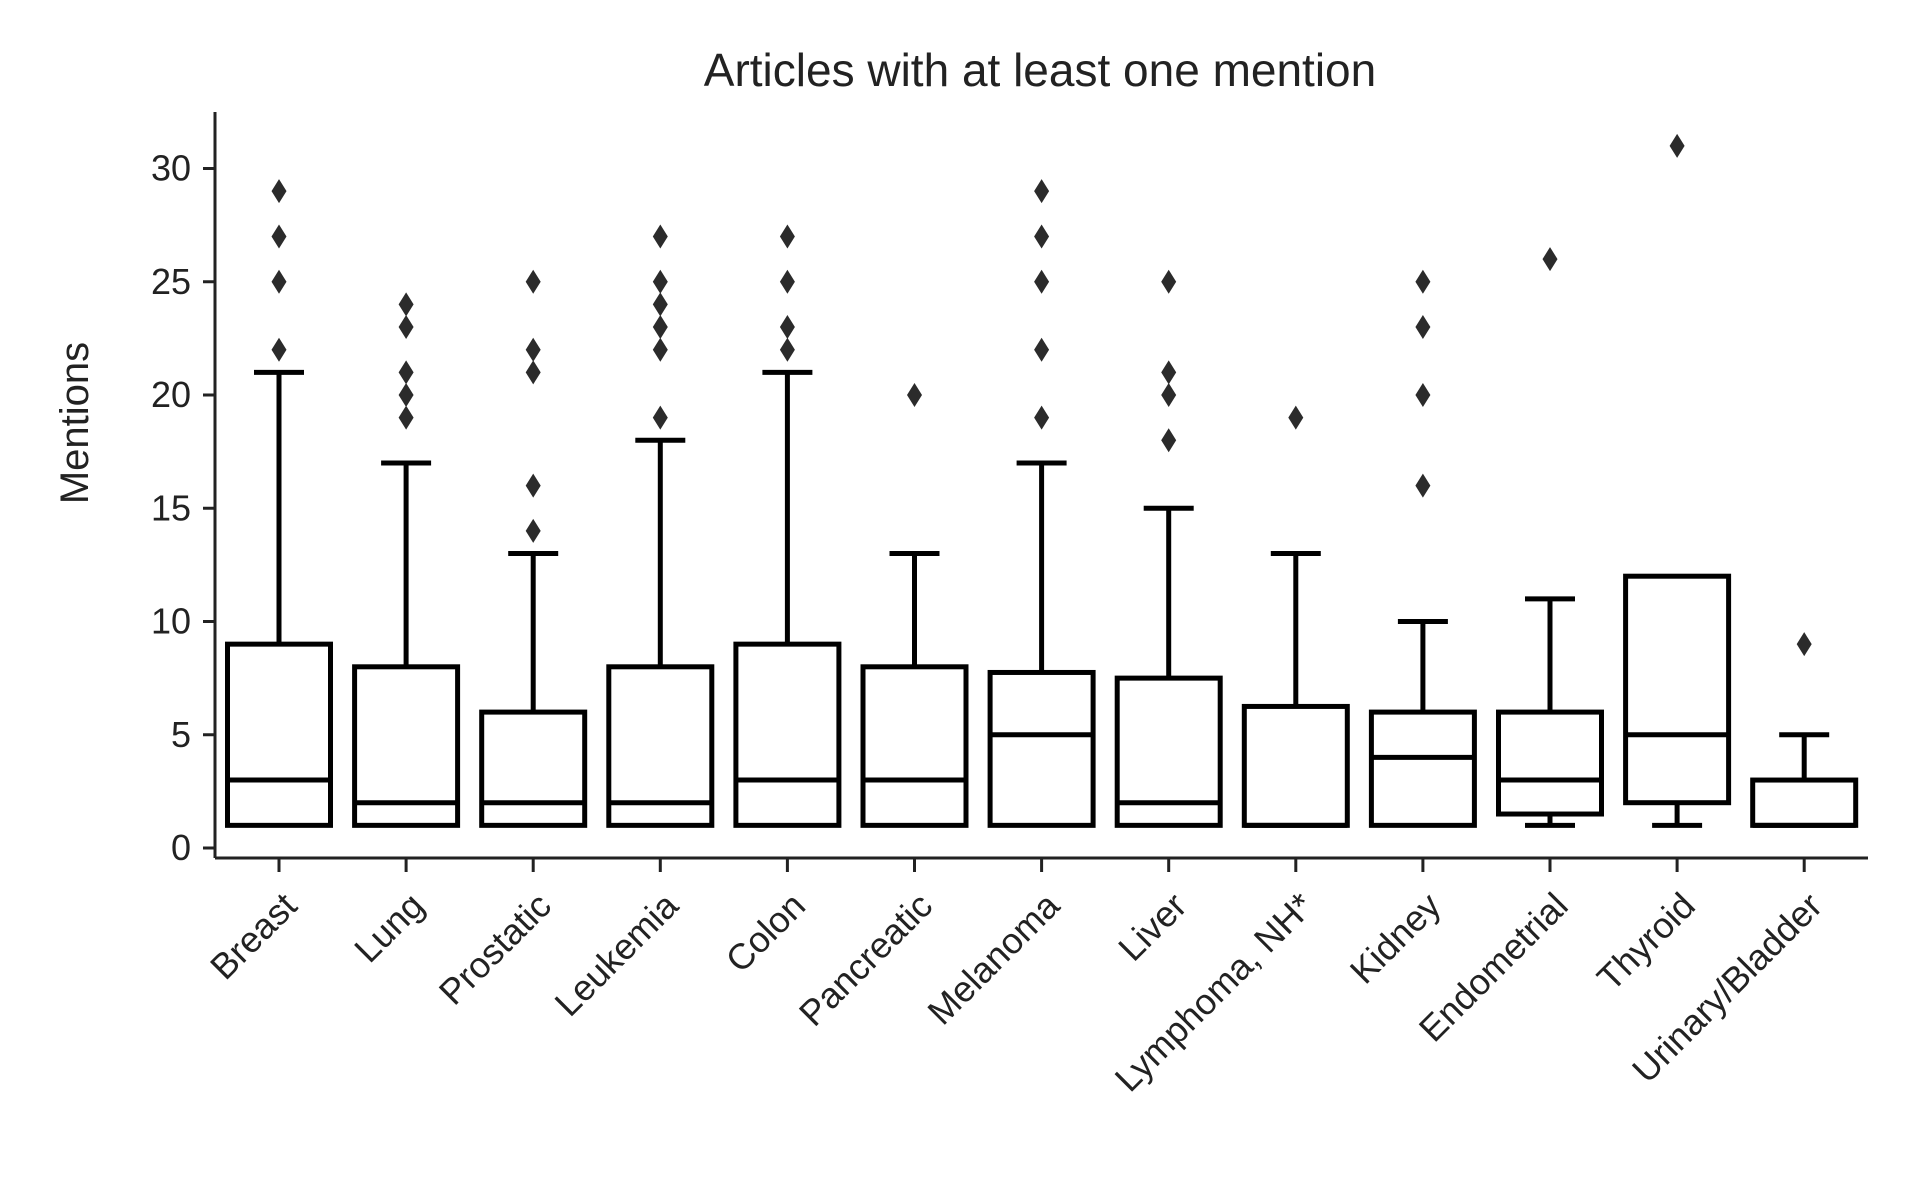 The width and height of the screenshot is (1920, 1200). Describe the element at coordinates (75, 423) in the screenshot. I see `y-axis-label: Mentions` at that location.